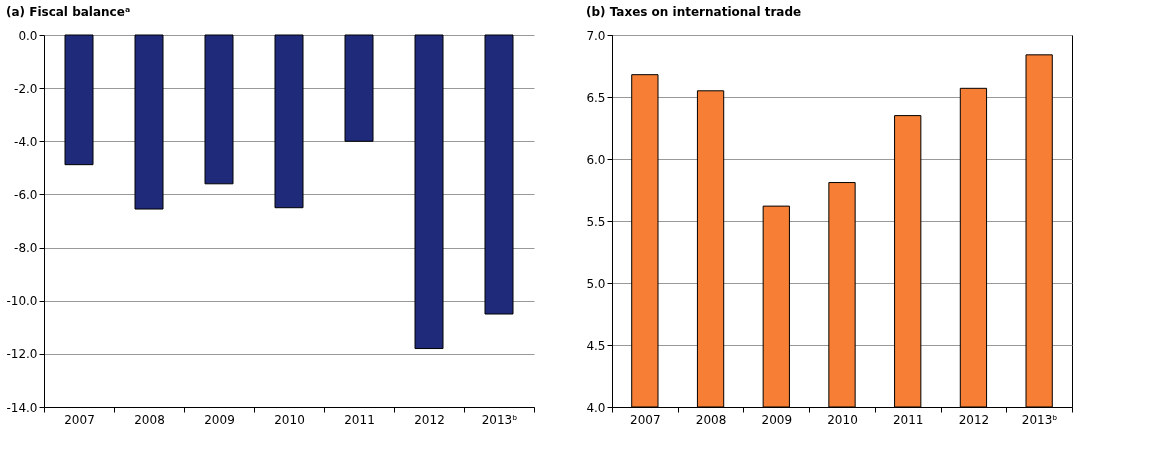  What do you see at coordinates (26, 88) in the screenshot?
I see `y-tick-label: -2.0` at bounding box center [26, 88].